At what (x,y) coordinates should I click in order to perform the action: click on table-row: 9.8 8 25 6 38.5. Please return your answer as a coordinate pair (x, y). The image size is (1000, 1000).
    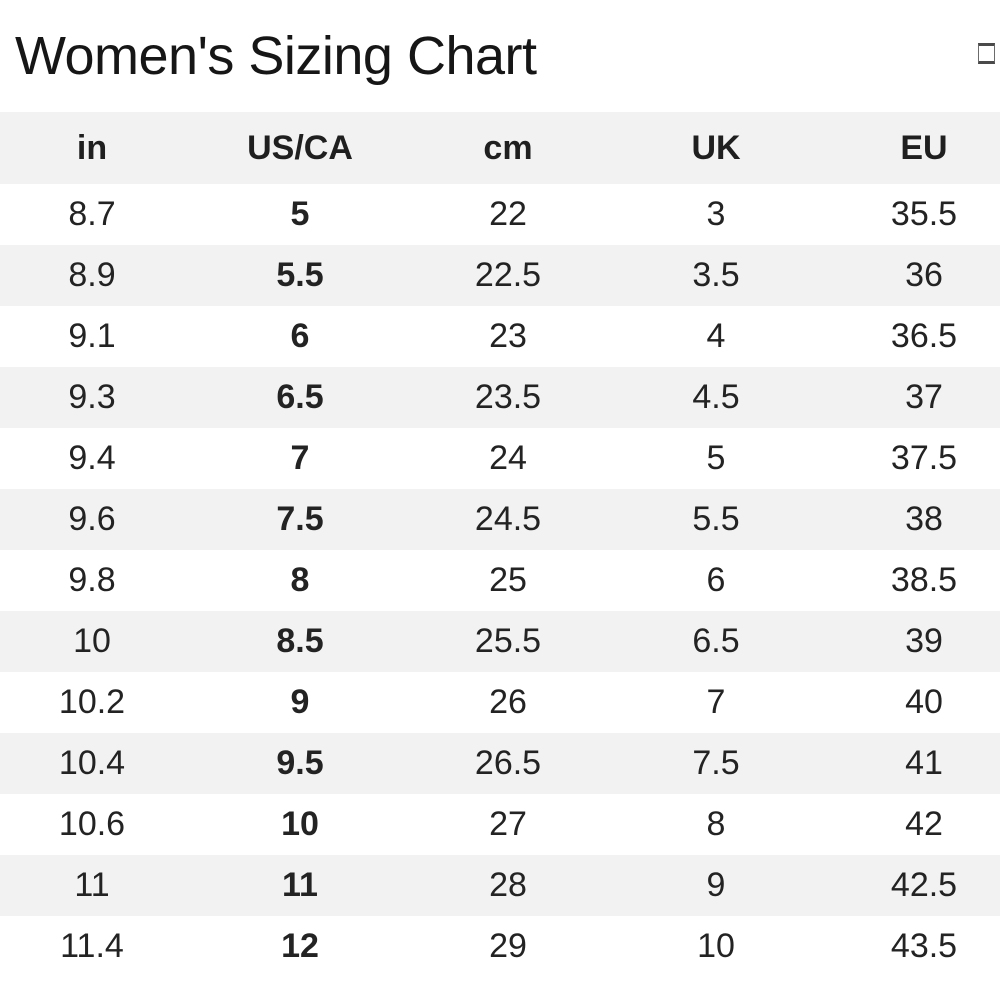
    Looking at the image, I should click on (500, 580).